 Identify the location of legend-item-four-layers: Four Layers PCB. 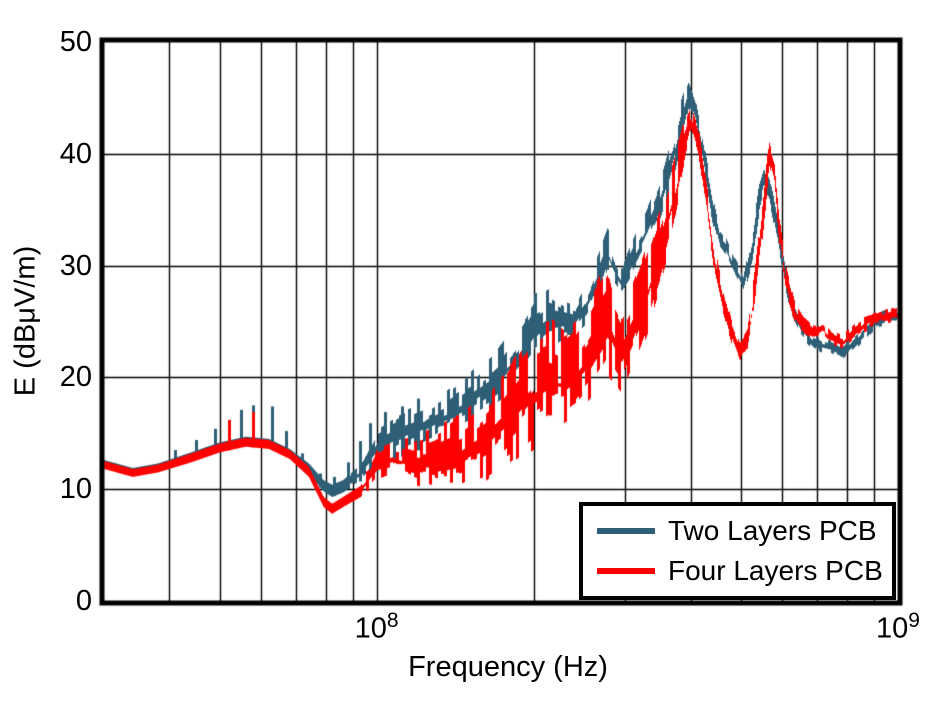
(744, 571).